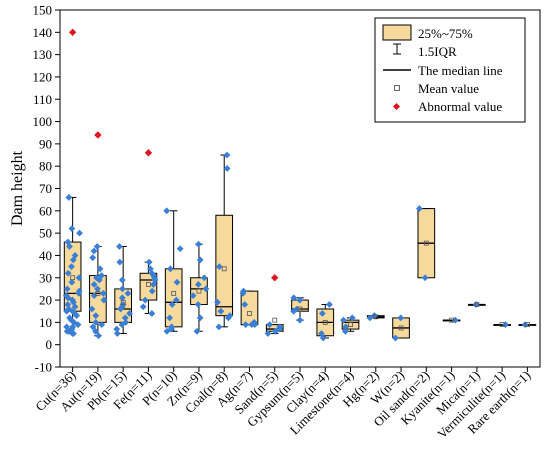  What do you see at coordinates (45, 188) in the screenshot?
I see `y-tick-label: 70` at bounding box center [45, 188].